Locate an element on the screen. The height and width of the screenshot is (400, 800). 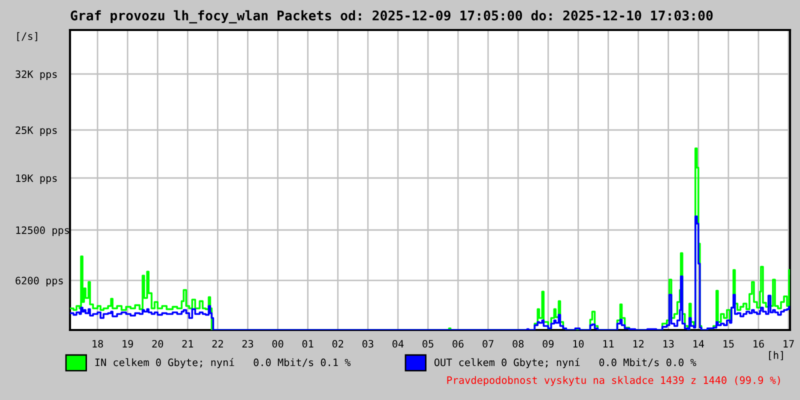
x-tick-label: 16 is located at coordinates (759, 344).